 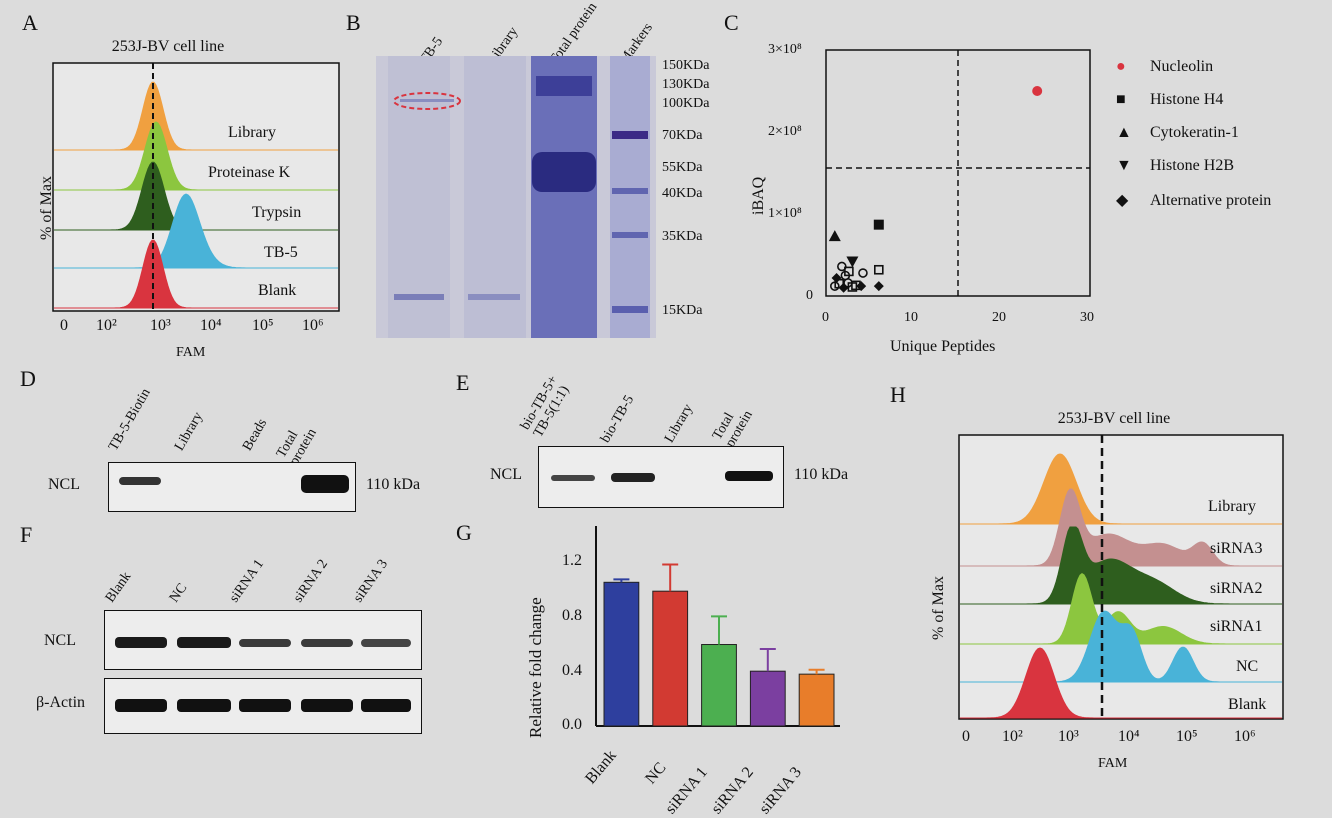 I want to click on panel-e-blot, so click(x=661, y=477).